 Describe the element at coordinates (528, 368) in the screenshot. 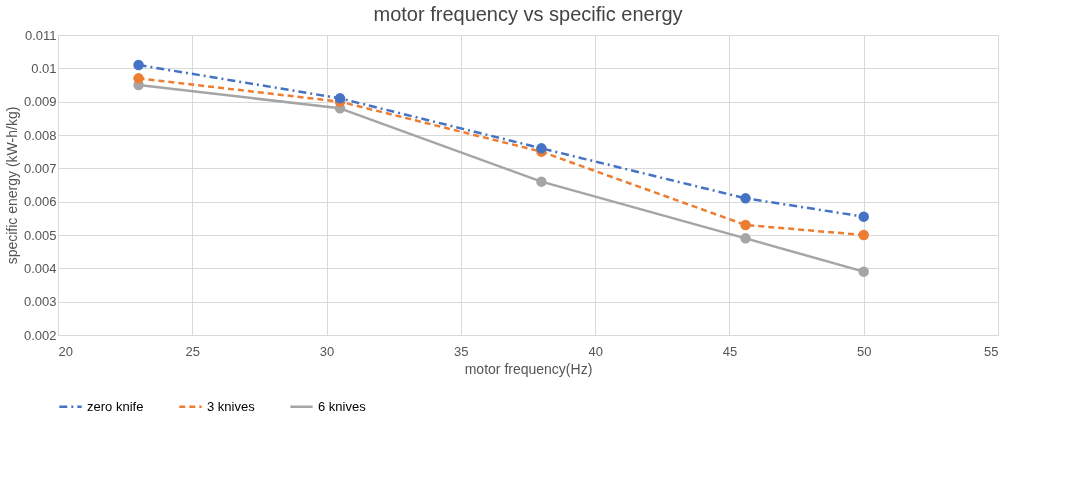

I see `x-axis-title: motor frequency(Hz)` at that location.